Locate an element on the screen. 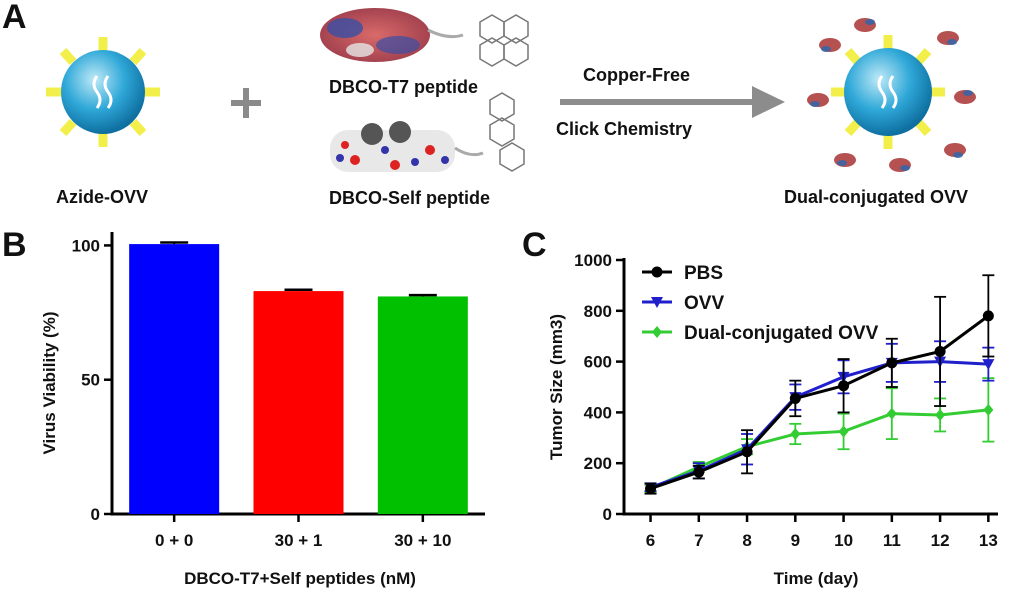 This screenshot has height=592, width=1015. plus-icon is located at coordinates (246, 103).